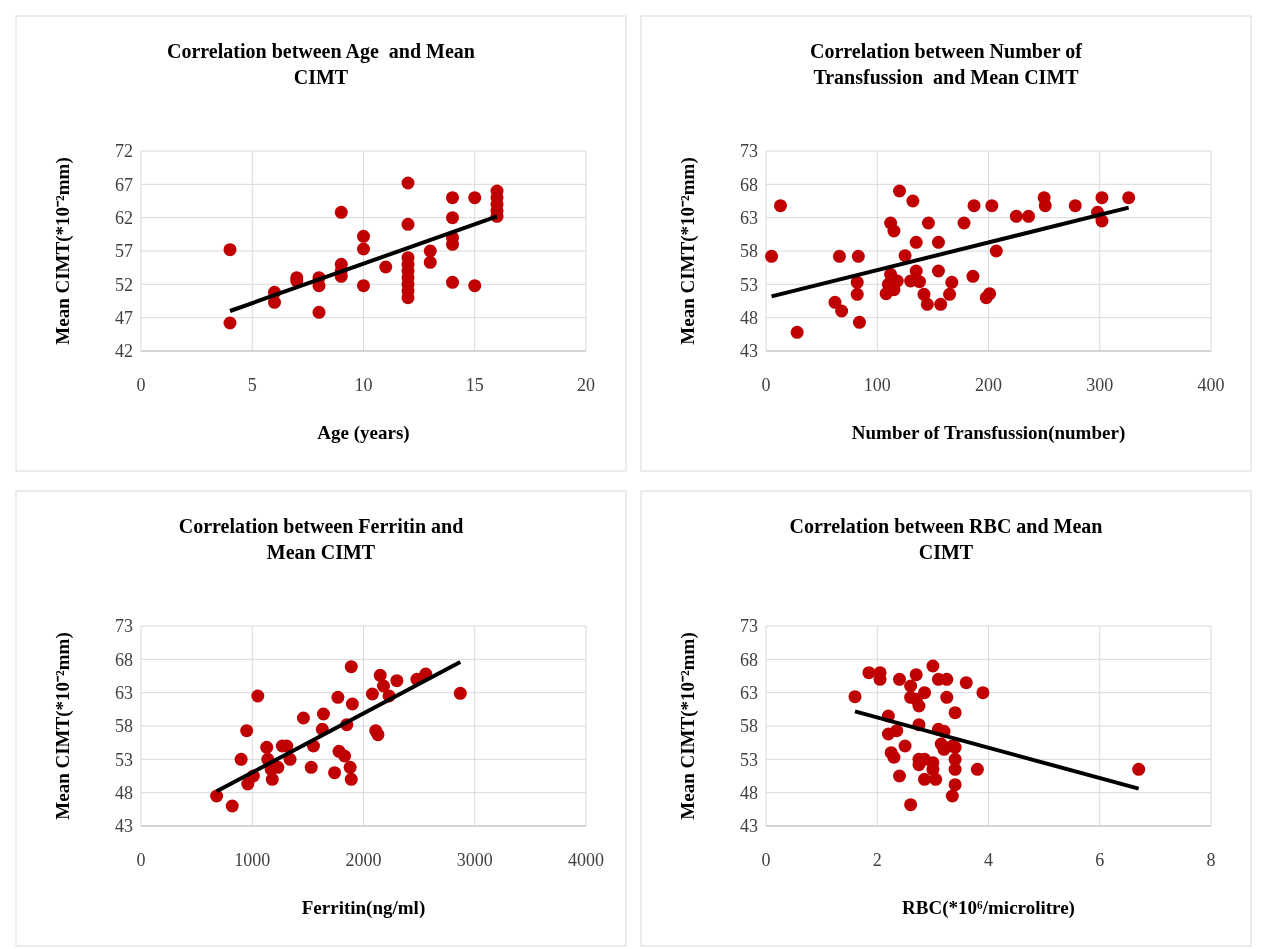 This screenshot has width=1281, height=949. What do you see at coordinates (1100, 385) in the screenshot?
I see `x-tick-label: 300` at bounding box center [1100, 385].